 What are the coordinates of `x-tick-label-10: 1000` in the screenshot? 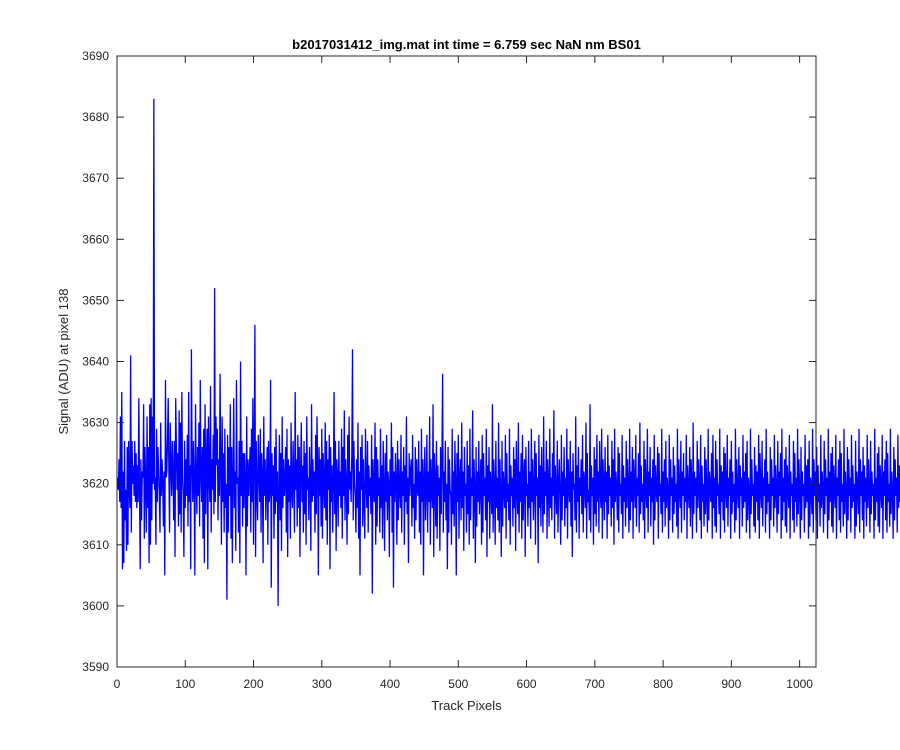 It's located at (799, 684).